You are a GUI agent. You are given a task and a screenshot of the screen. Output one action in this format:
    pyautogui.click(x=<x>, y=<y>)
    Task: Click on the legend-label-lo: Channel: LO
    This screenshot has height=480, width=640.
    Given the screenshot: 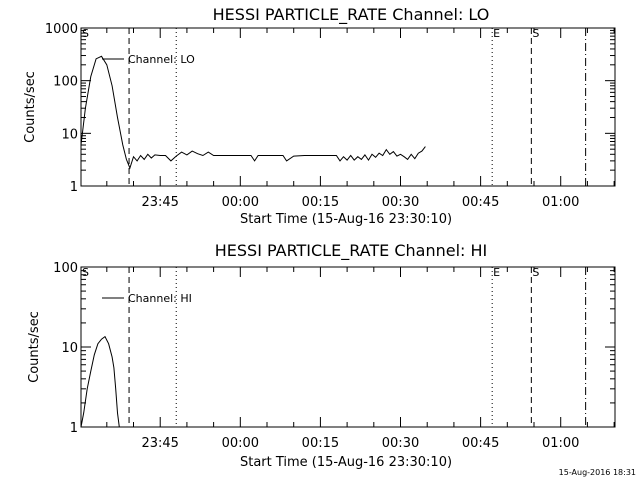 What is the action you would take?
    pyautogui.click(x=161, y=59)
    